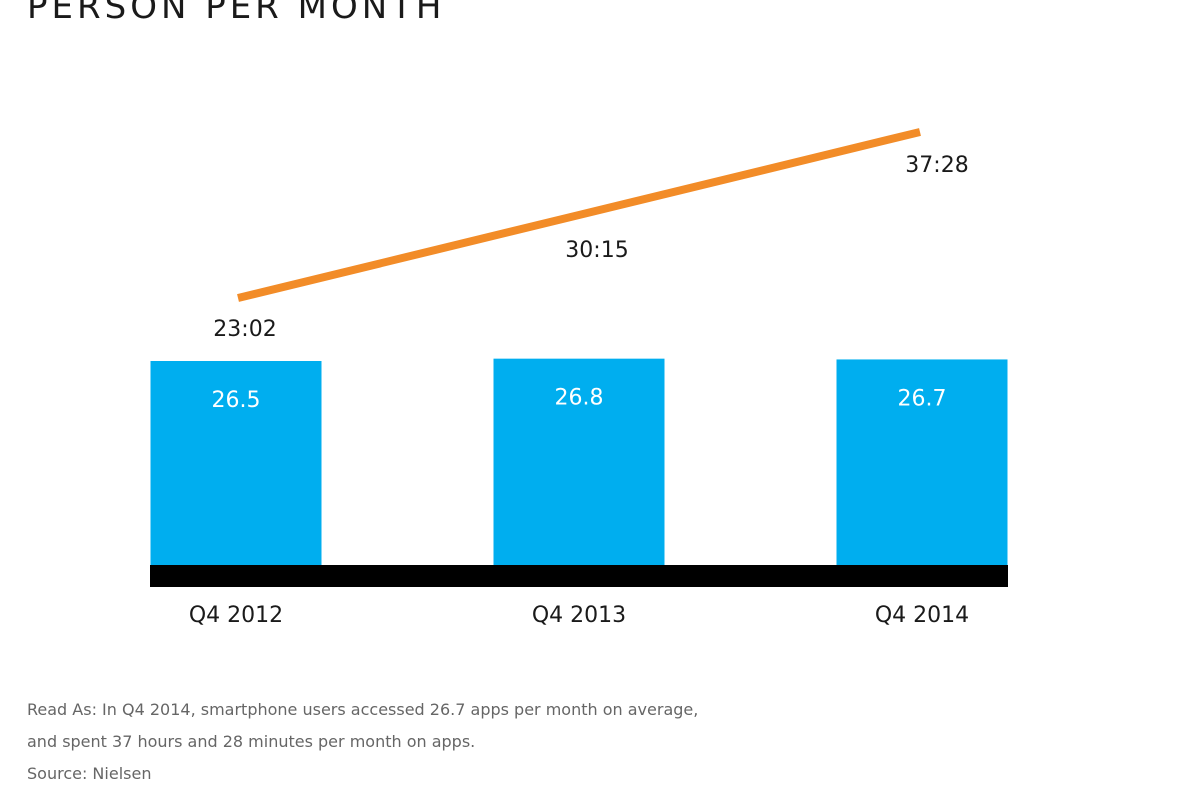  I want to click on bar-q4-2013, so click(579, 461).